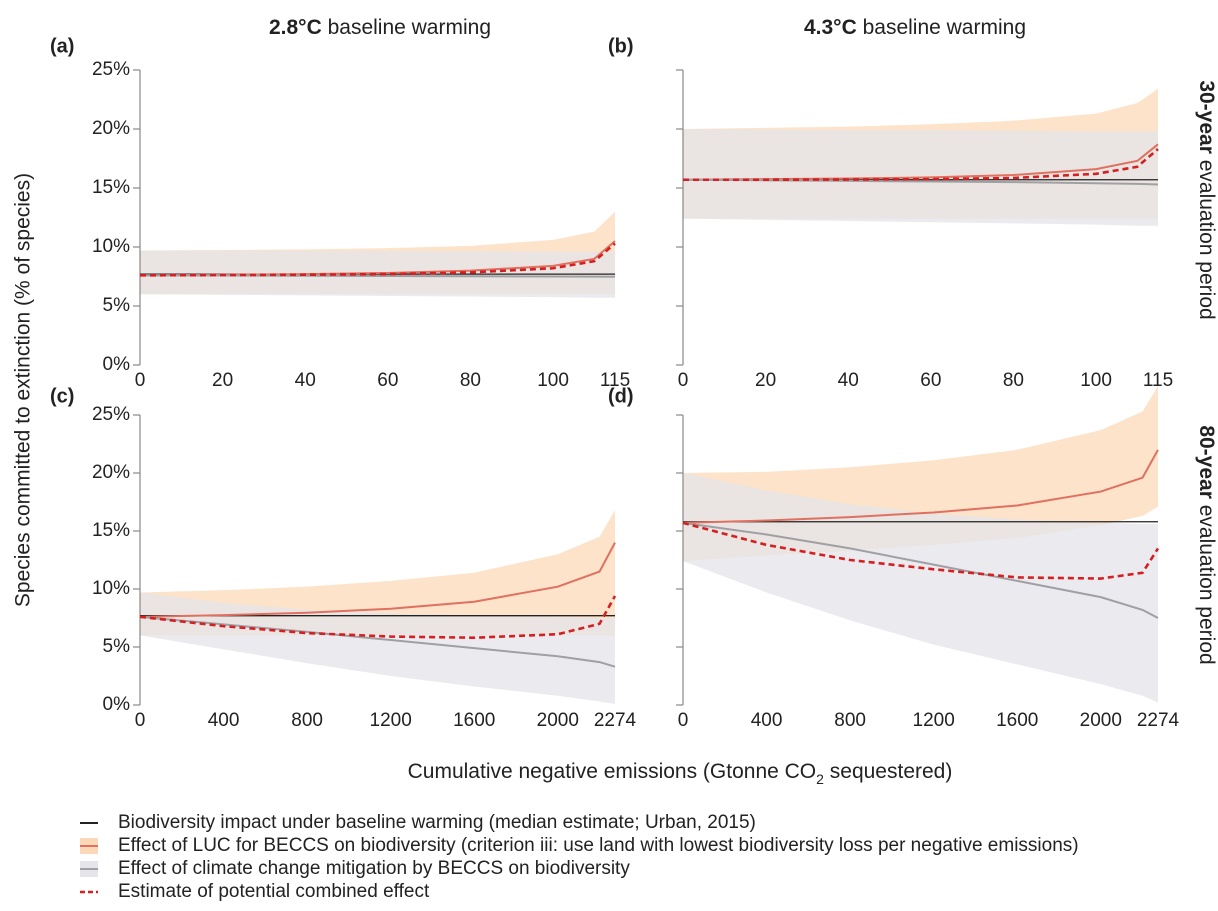 The image size is (1218, 911). Describe the element at coordinates (830, 27) in the screenshot. I see `column-title-bold: 4.3°C` at that location.